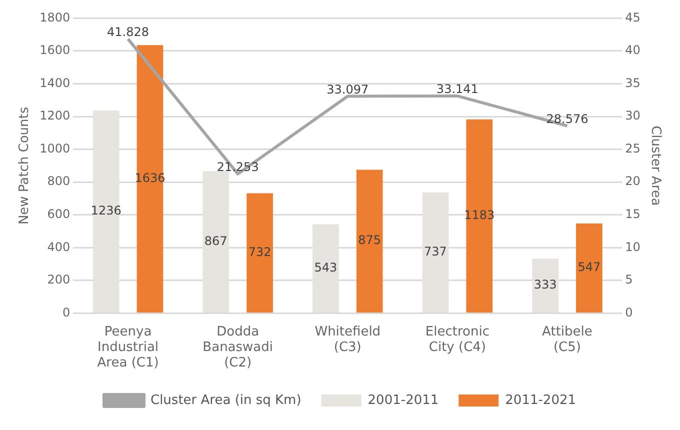 The width and height of the screenshot is (680, 430). What do you see at coordinates (58, 181) in the screenshot?
I see `y-tick-label: 800` at bounding box center [58, 181].